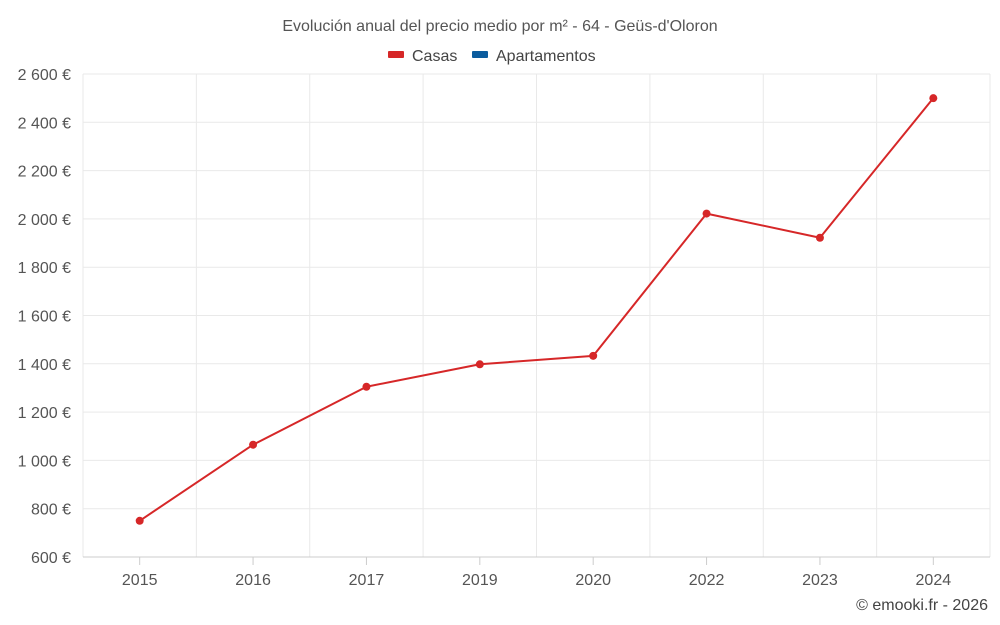 This screenshot has width=1000, height=625. I want to click on x-tick-label: 2022, so click(707, 580).